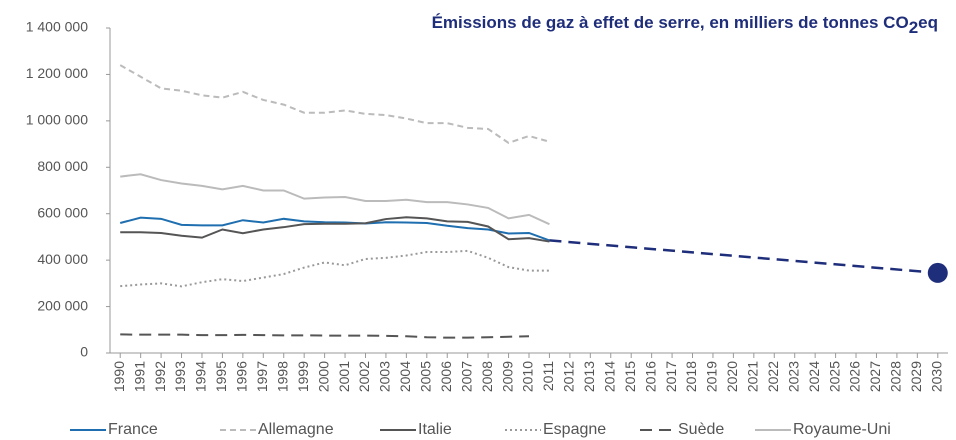 This screenshot has width=956, height=440. What do you see at coordinates (344, 376) in the screenshot?
I see `x-tick-label: 2001` at bounding box center [344, 376].